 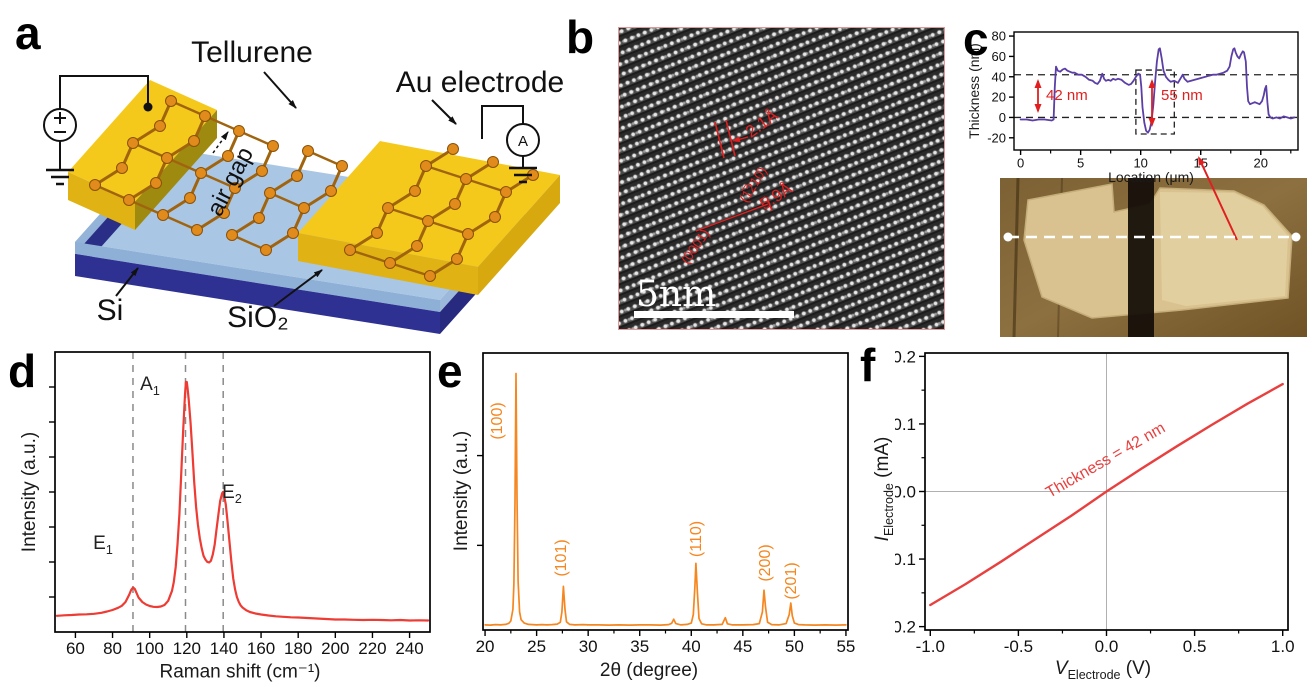 What do you see at coordinates (561, 558) in the screenshot?
I see `xrd-peak-label-101: (101)` at bounding box center [561, 558].